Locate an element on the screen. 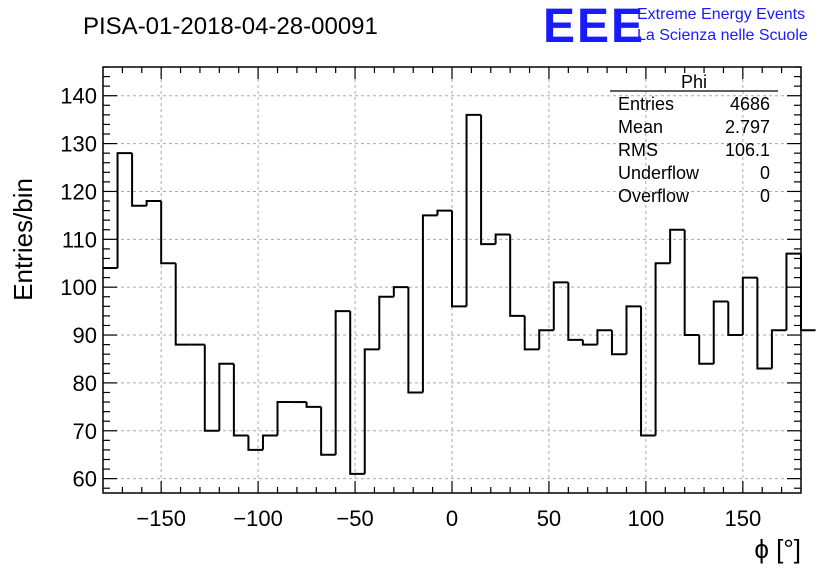 The width and height of the screenshot is (836, 572). y-tick-label: 100 is located at coordinates (78, 287).